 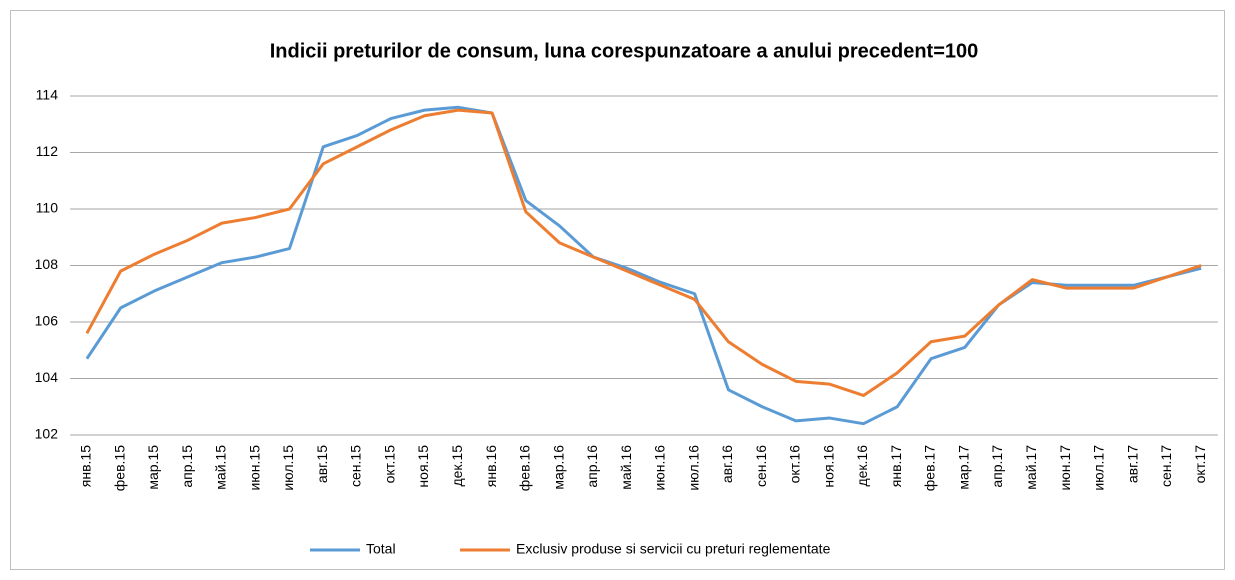 What do you see at coordinates (1099, 468) in the screenshot?
I see `x-tick-label: июл.17` at bounding box center [1099, 468].